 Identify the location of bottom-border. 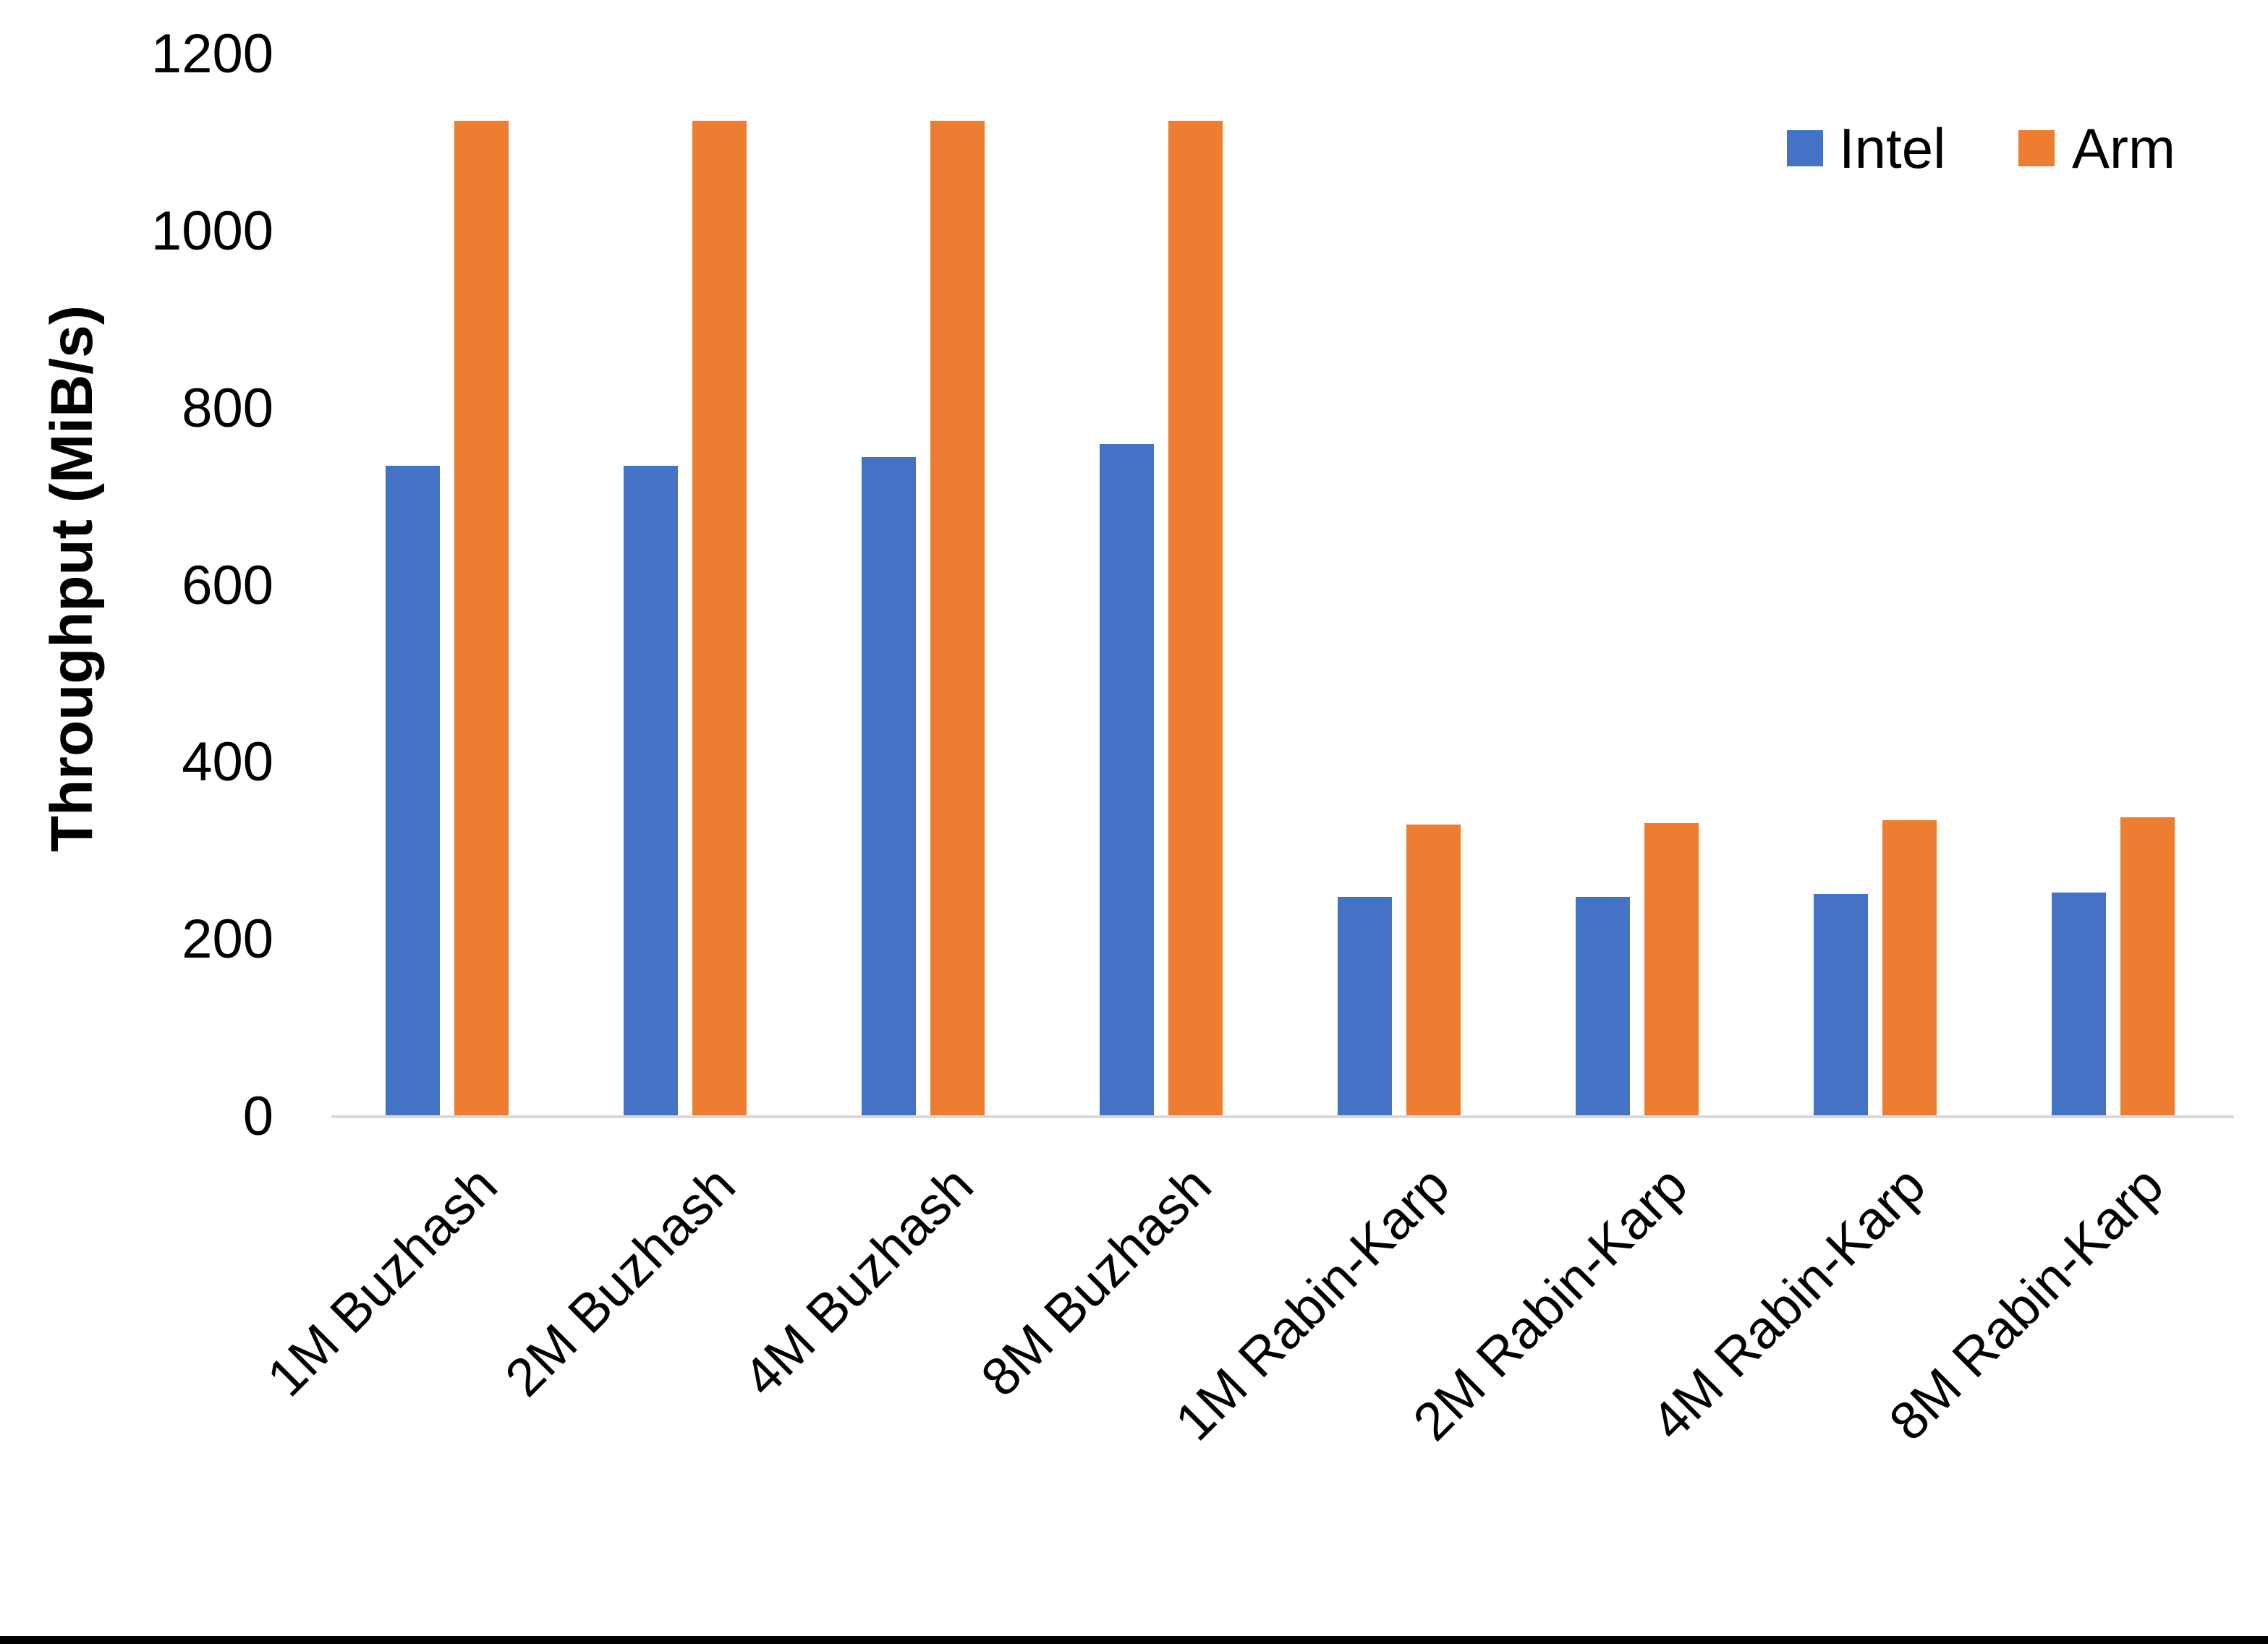
(1134, 1640).